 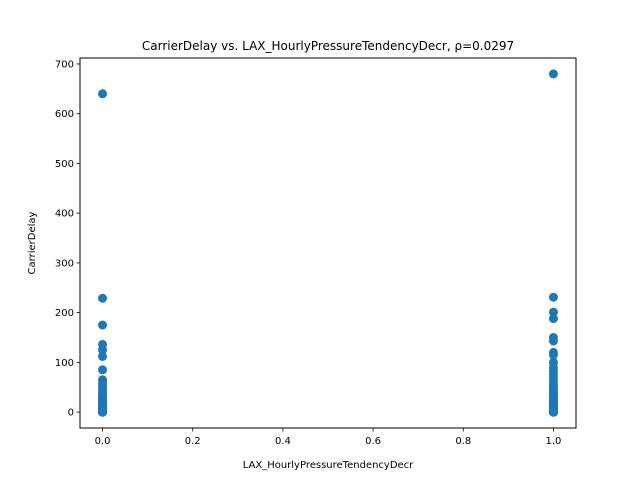 What do you see at coordinates (328, 437) in the screenshot?
I see `x-axis-ticks: 0.0 0.2 0.4 0.6 0.8 1.0` at bounding box center [328, 437].